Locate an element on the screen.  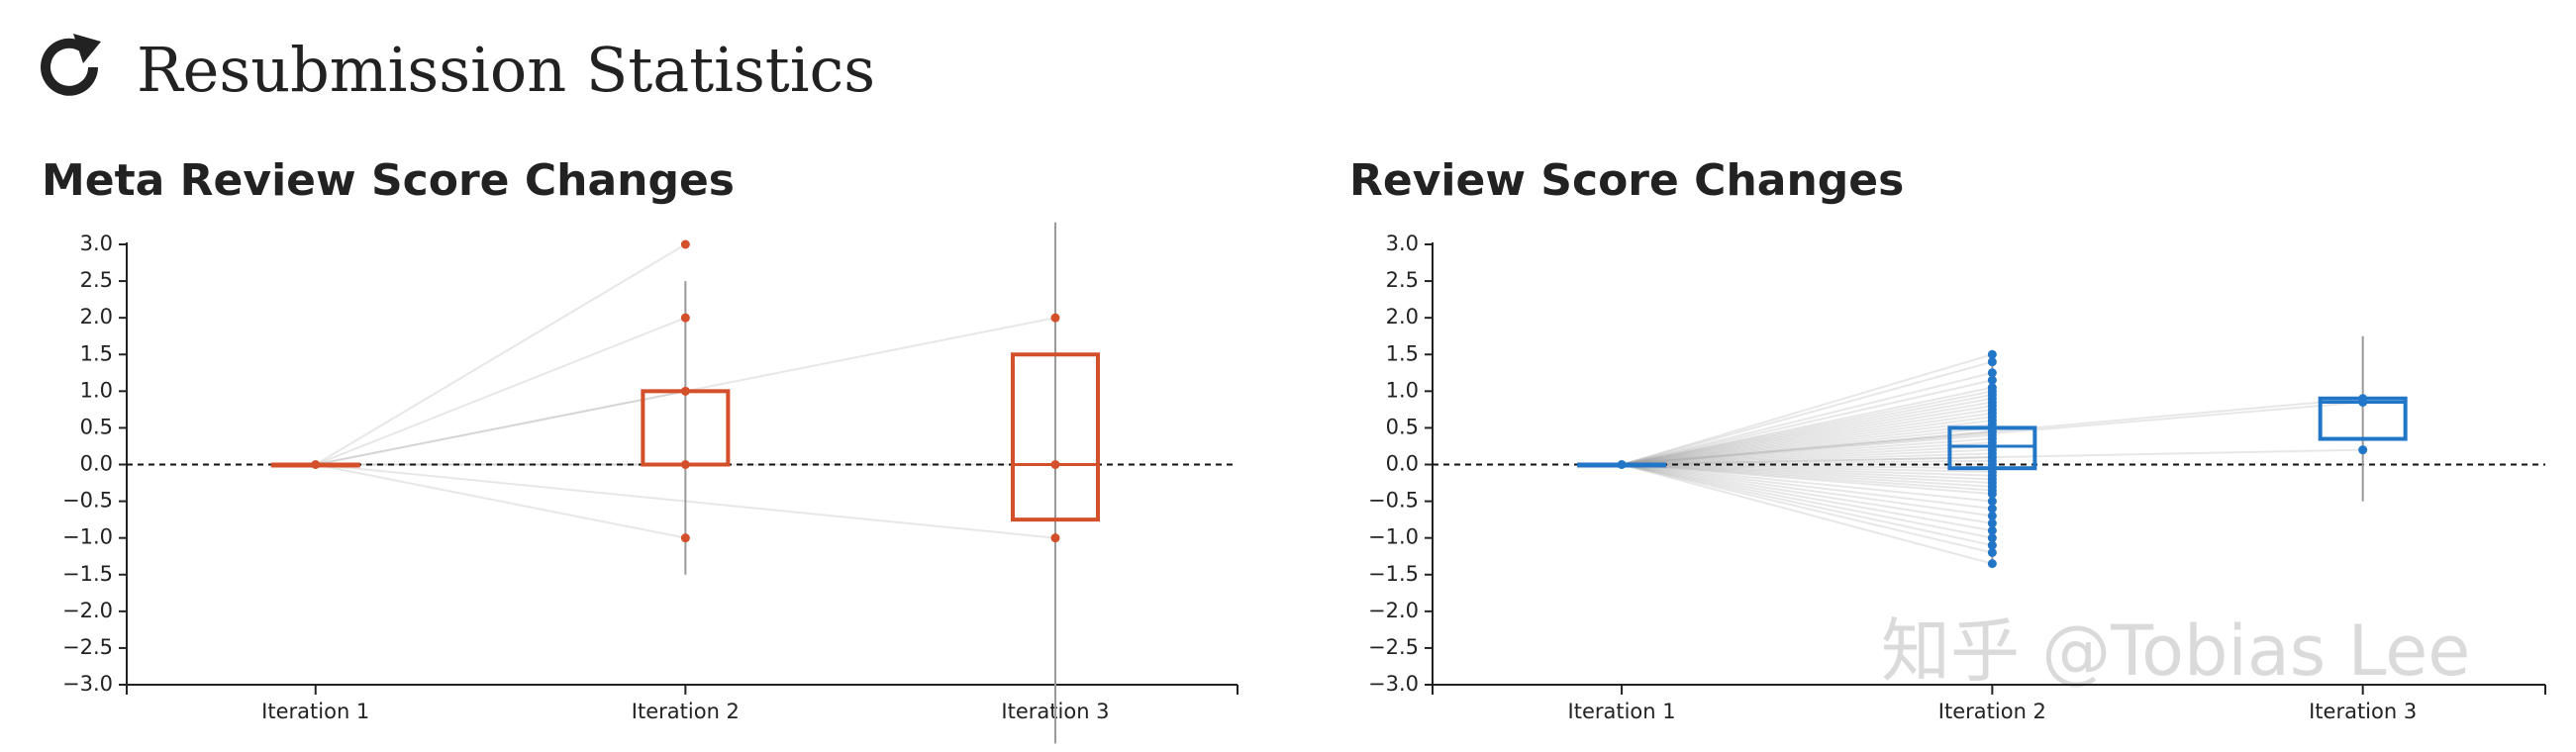
x-tick-label: Iteration 1 is located at coordinates (315, 711).